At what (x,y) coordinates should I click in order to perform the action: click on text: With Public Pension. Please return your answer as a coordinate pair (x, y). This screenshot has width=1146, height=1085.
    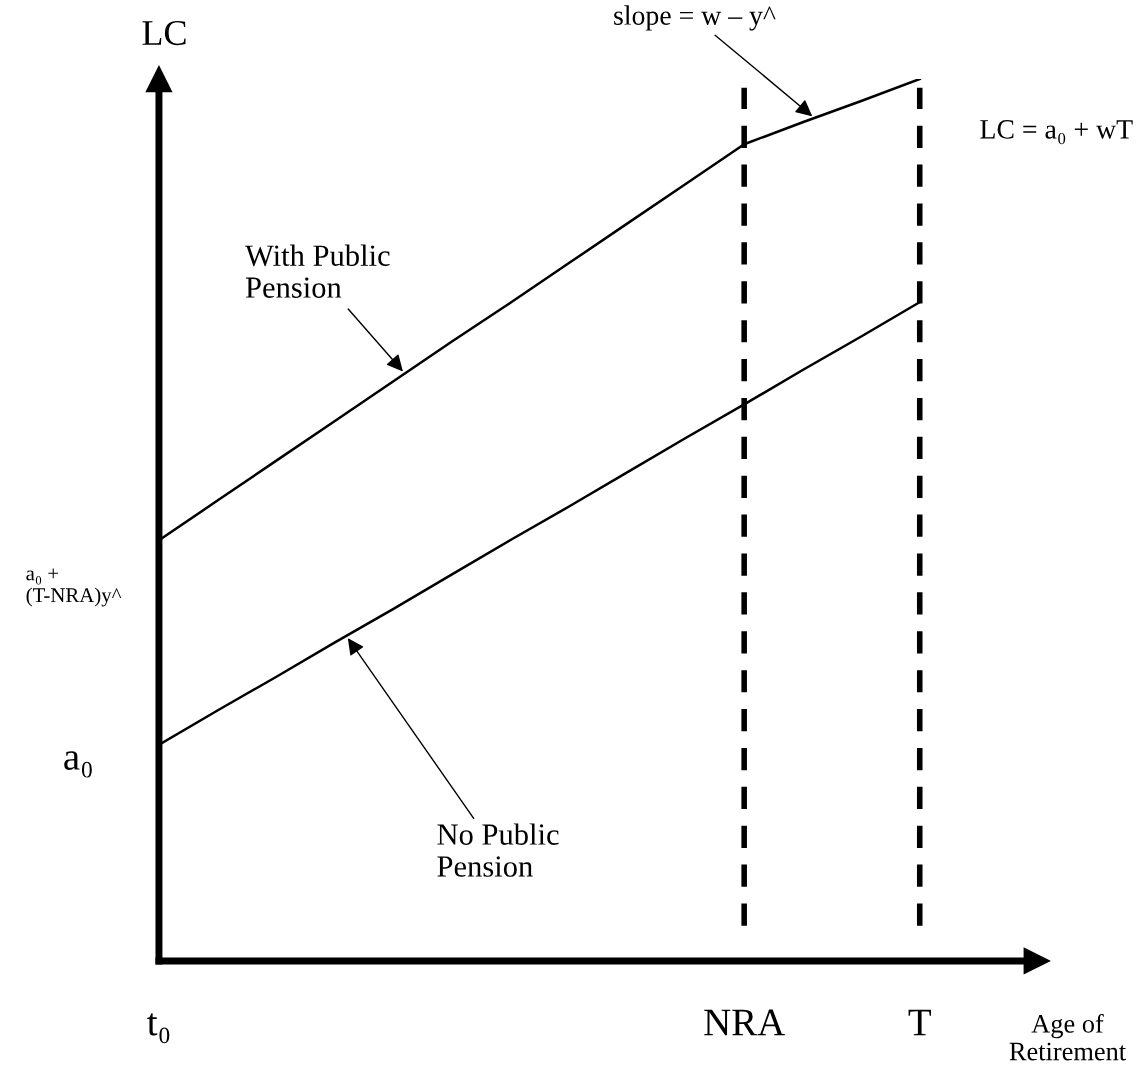
    Looking at the image, I should click on (317, 271).